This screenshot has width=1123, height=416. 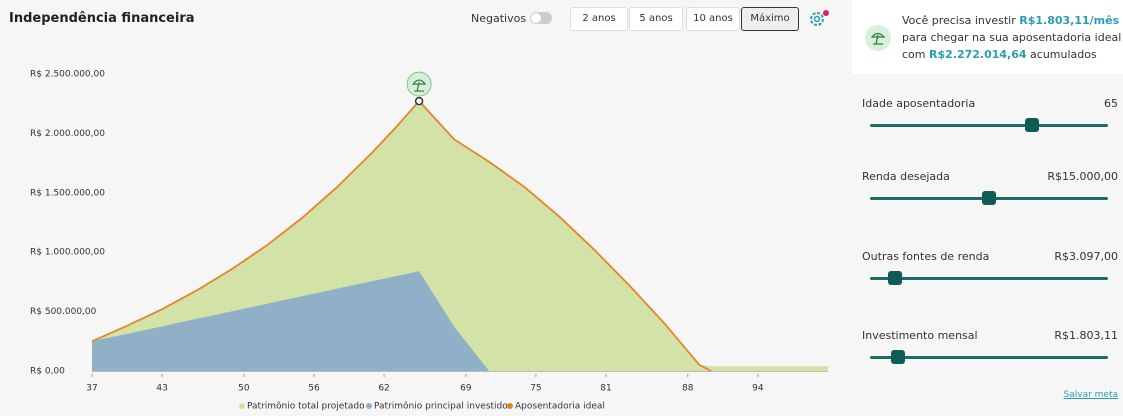 What do you see at coordinates (713, 19) in the screenshot?
I see `range-button: 10 anos` at bounding box center [713, 19].